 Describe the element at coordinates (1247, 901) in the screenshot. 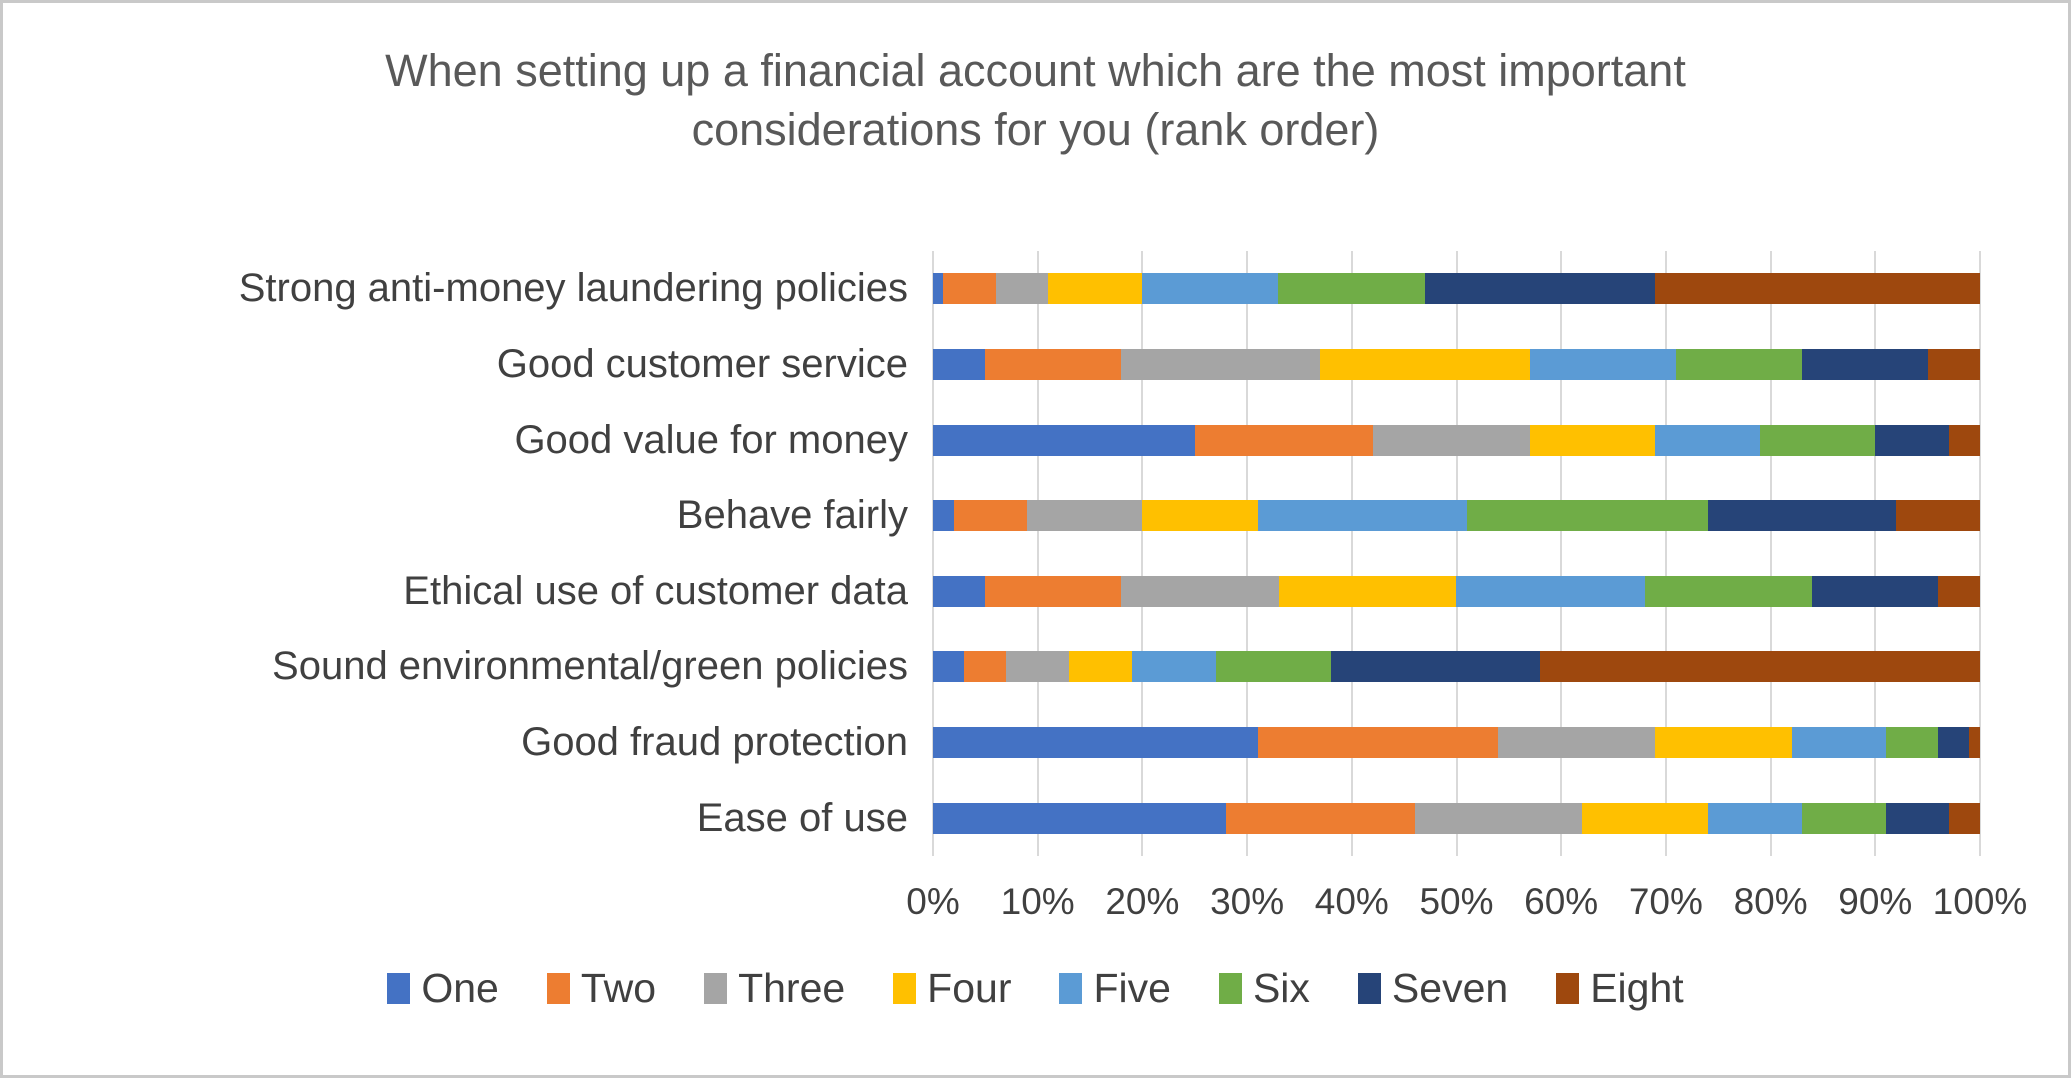

I see `x-tick-label: 30%` at that location.